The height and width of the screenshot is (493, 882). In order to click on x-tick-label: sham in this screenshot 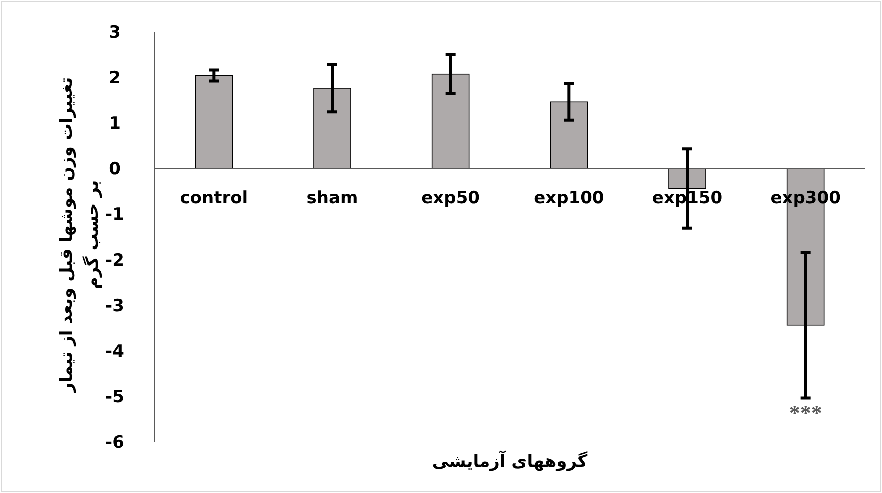, I will do `click(332, 198)`.